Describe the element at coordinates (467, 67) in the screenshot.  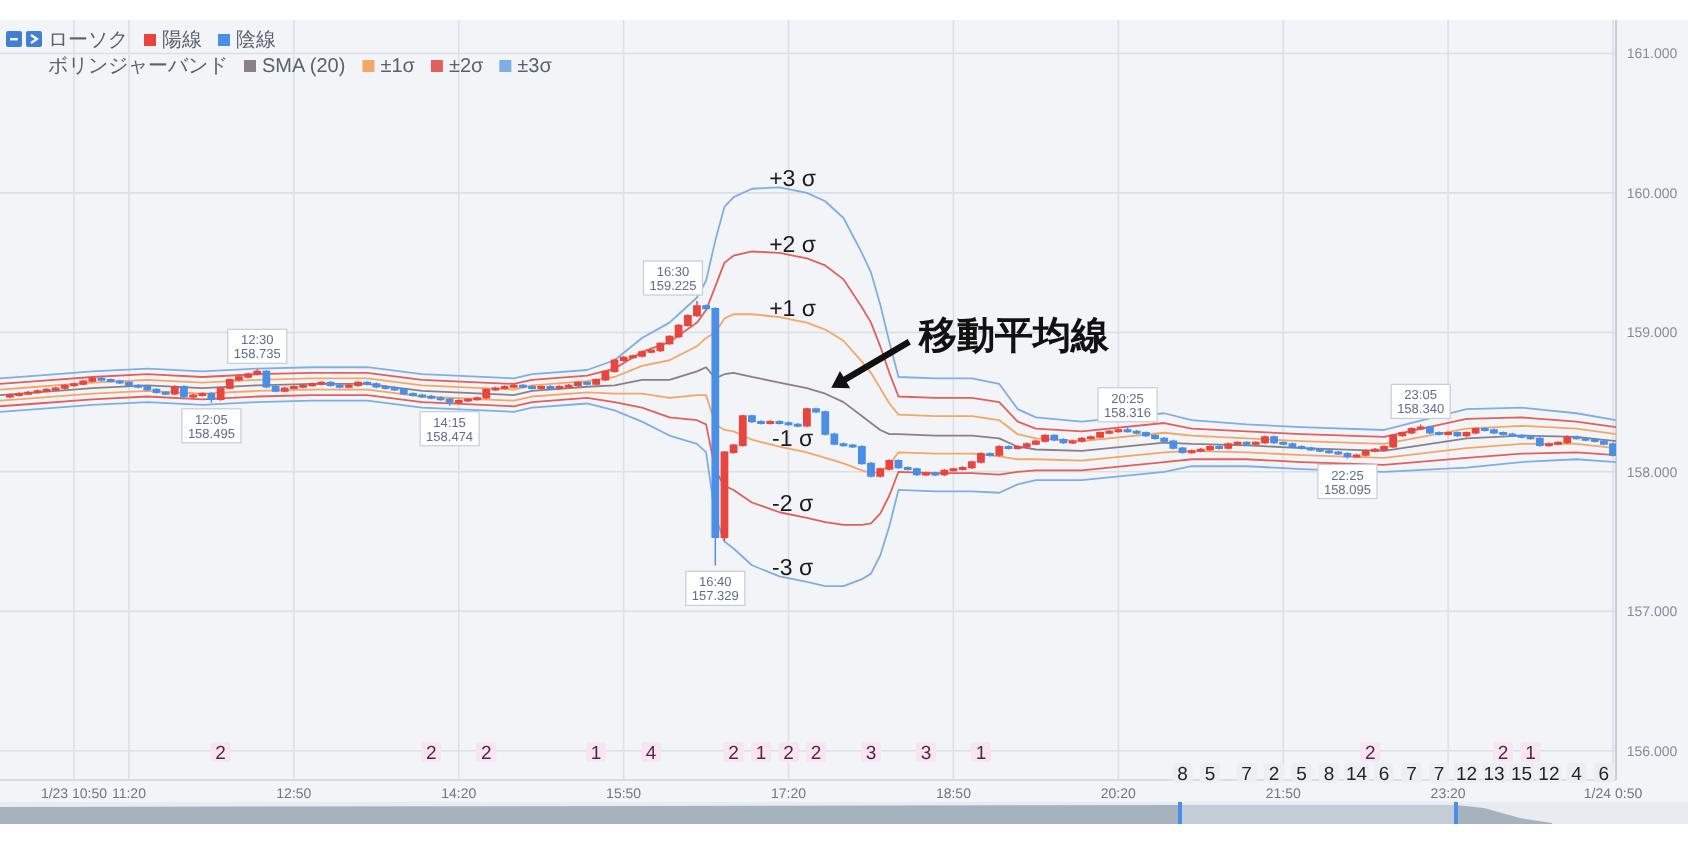
I see `legend-label: ±2σ` at that location.